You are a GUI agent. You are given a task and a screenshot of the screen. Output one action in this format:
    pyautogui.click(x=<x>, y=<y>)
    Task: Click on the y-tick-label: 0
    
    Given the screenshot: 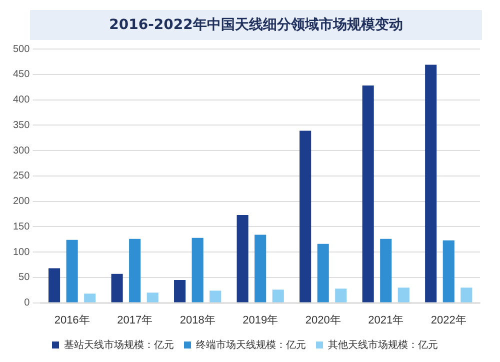 What is the action you would take?
    pyautogui.click(x=27, y=303)
    